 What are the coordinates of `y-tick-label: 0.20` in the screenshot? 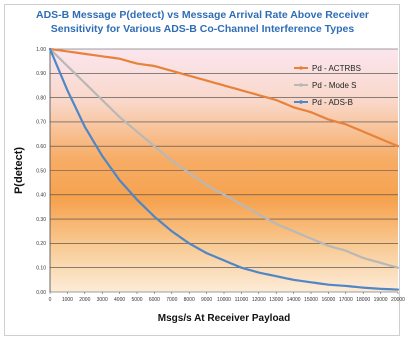 It's located at (41, 244).